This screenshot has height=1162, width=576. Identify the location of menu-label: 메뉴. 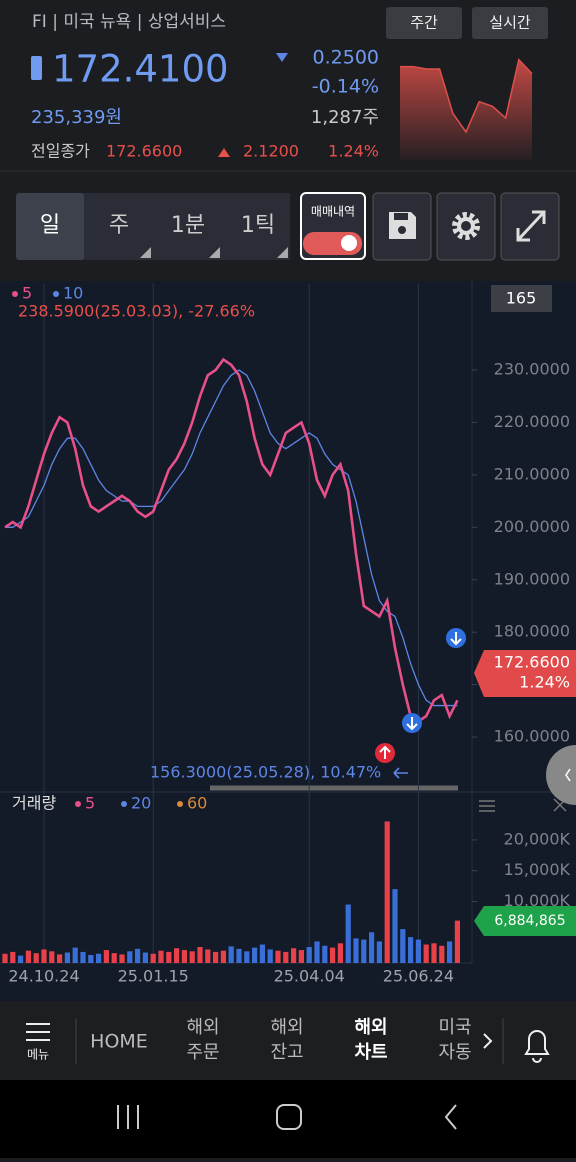
(38, 1055).